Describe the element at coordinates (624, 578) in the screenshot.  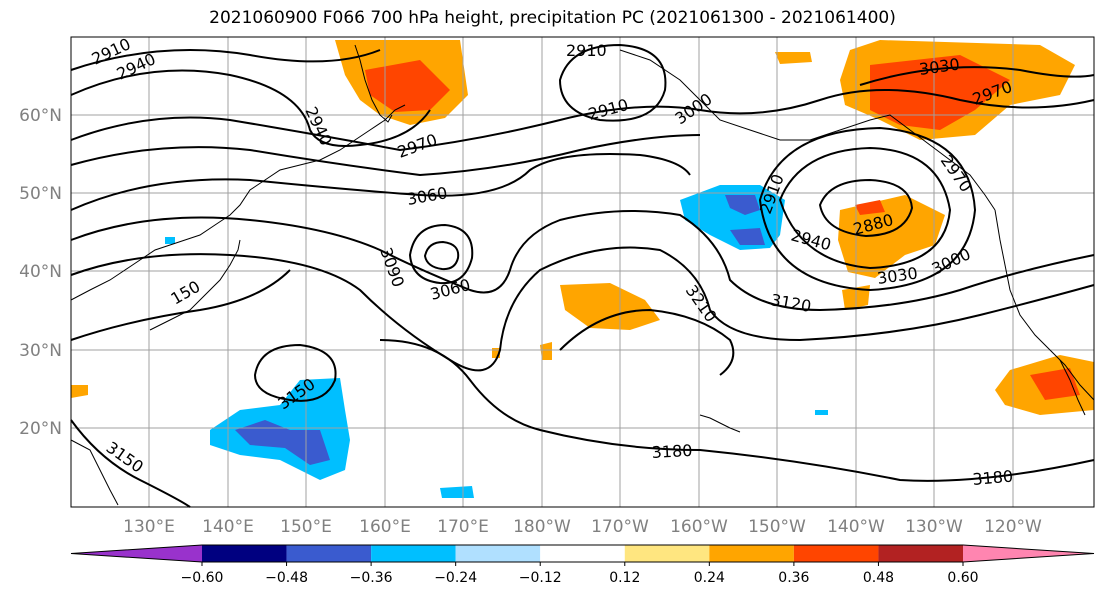
I see `colorbar-tick-label: 0.12` at that location.